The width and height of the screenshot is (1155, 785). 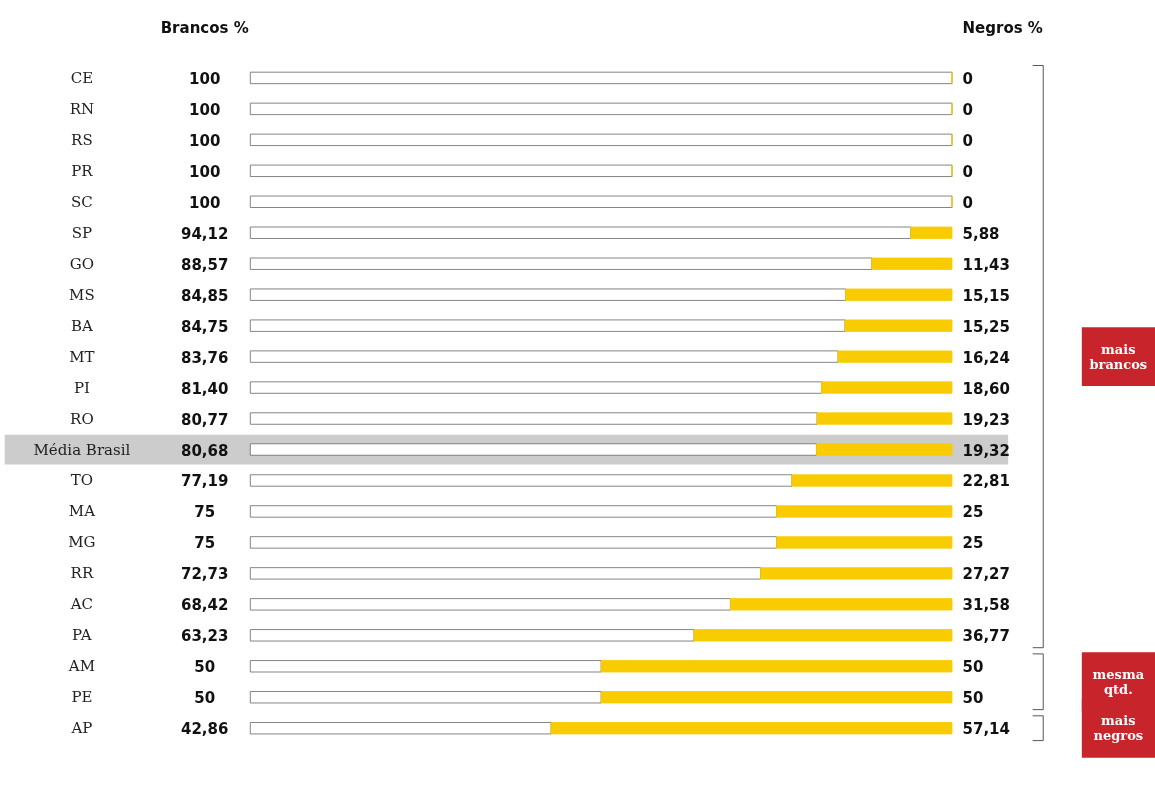 I want to click on y-tick-label: AP, so click(x=81, y=728).